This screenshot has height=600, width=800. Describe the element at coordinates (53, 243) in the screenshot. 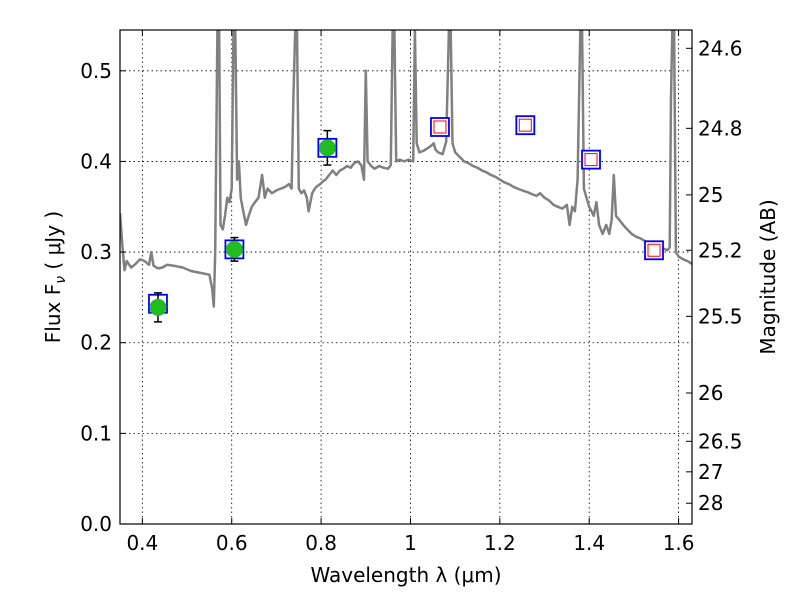

I see `y-axis-label-unit: ( μJy )` at that location.